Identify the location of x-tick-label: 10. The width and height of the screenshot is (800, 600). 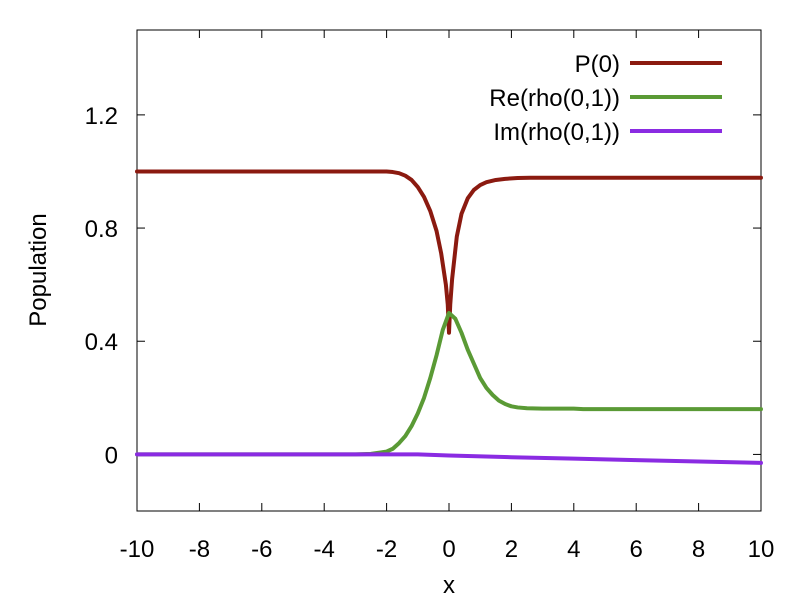
(761, 549).